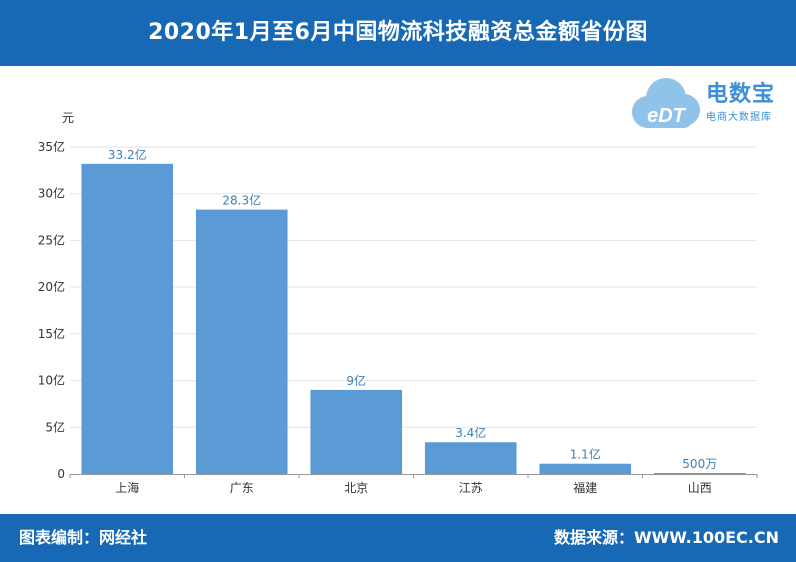  Describe the element at coordinates (61, 474) in the screenshot. I see `y-tick-label: 0` at that location.